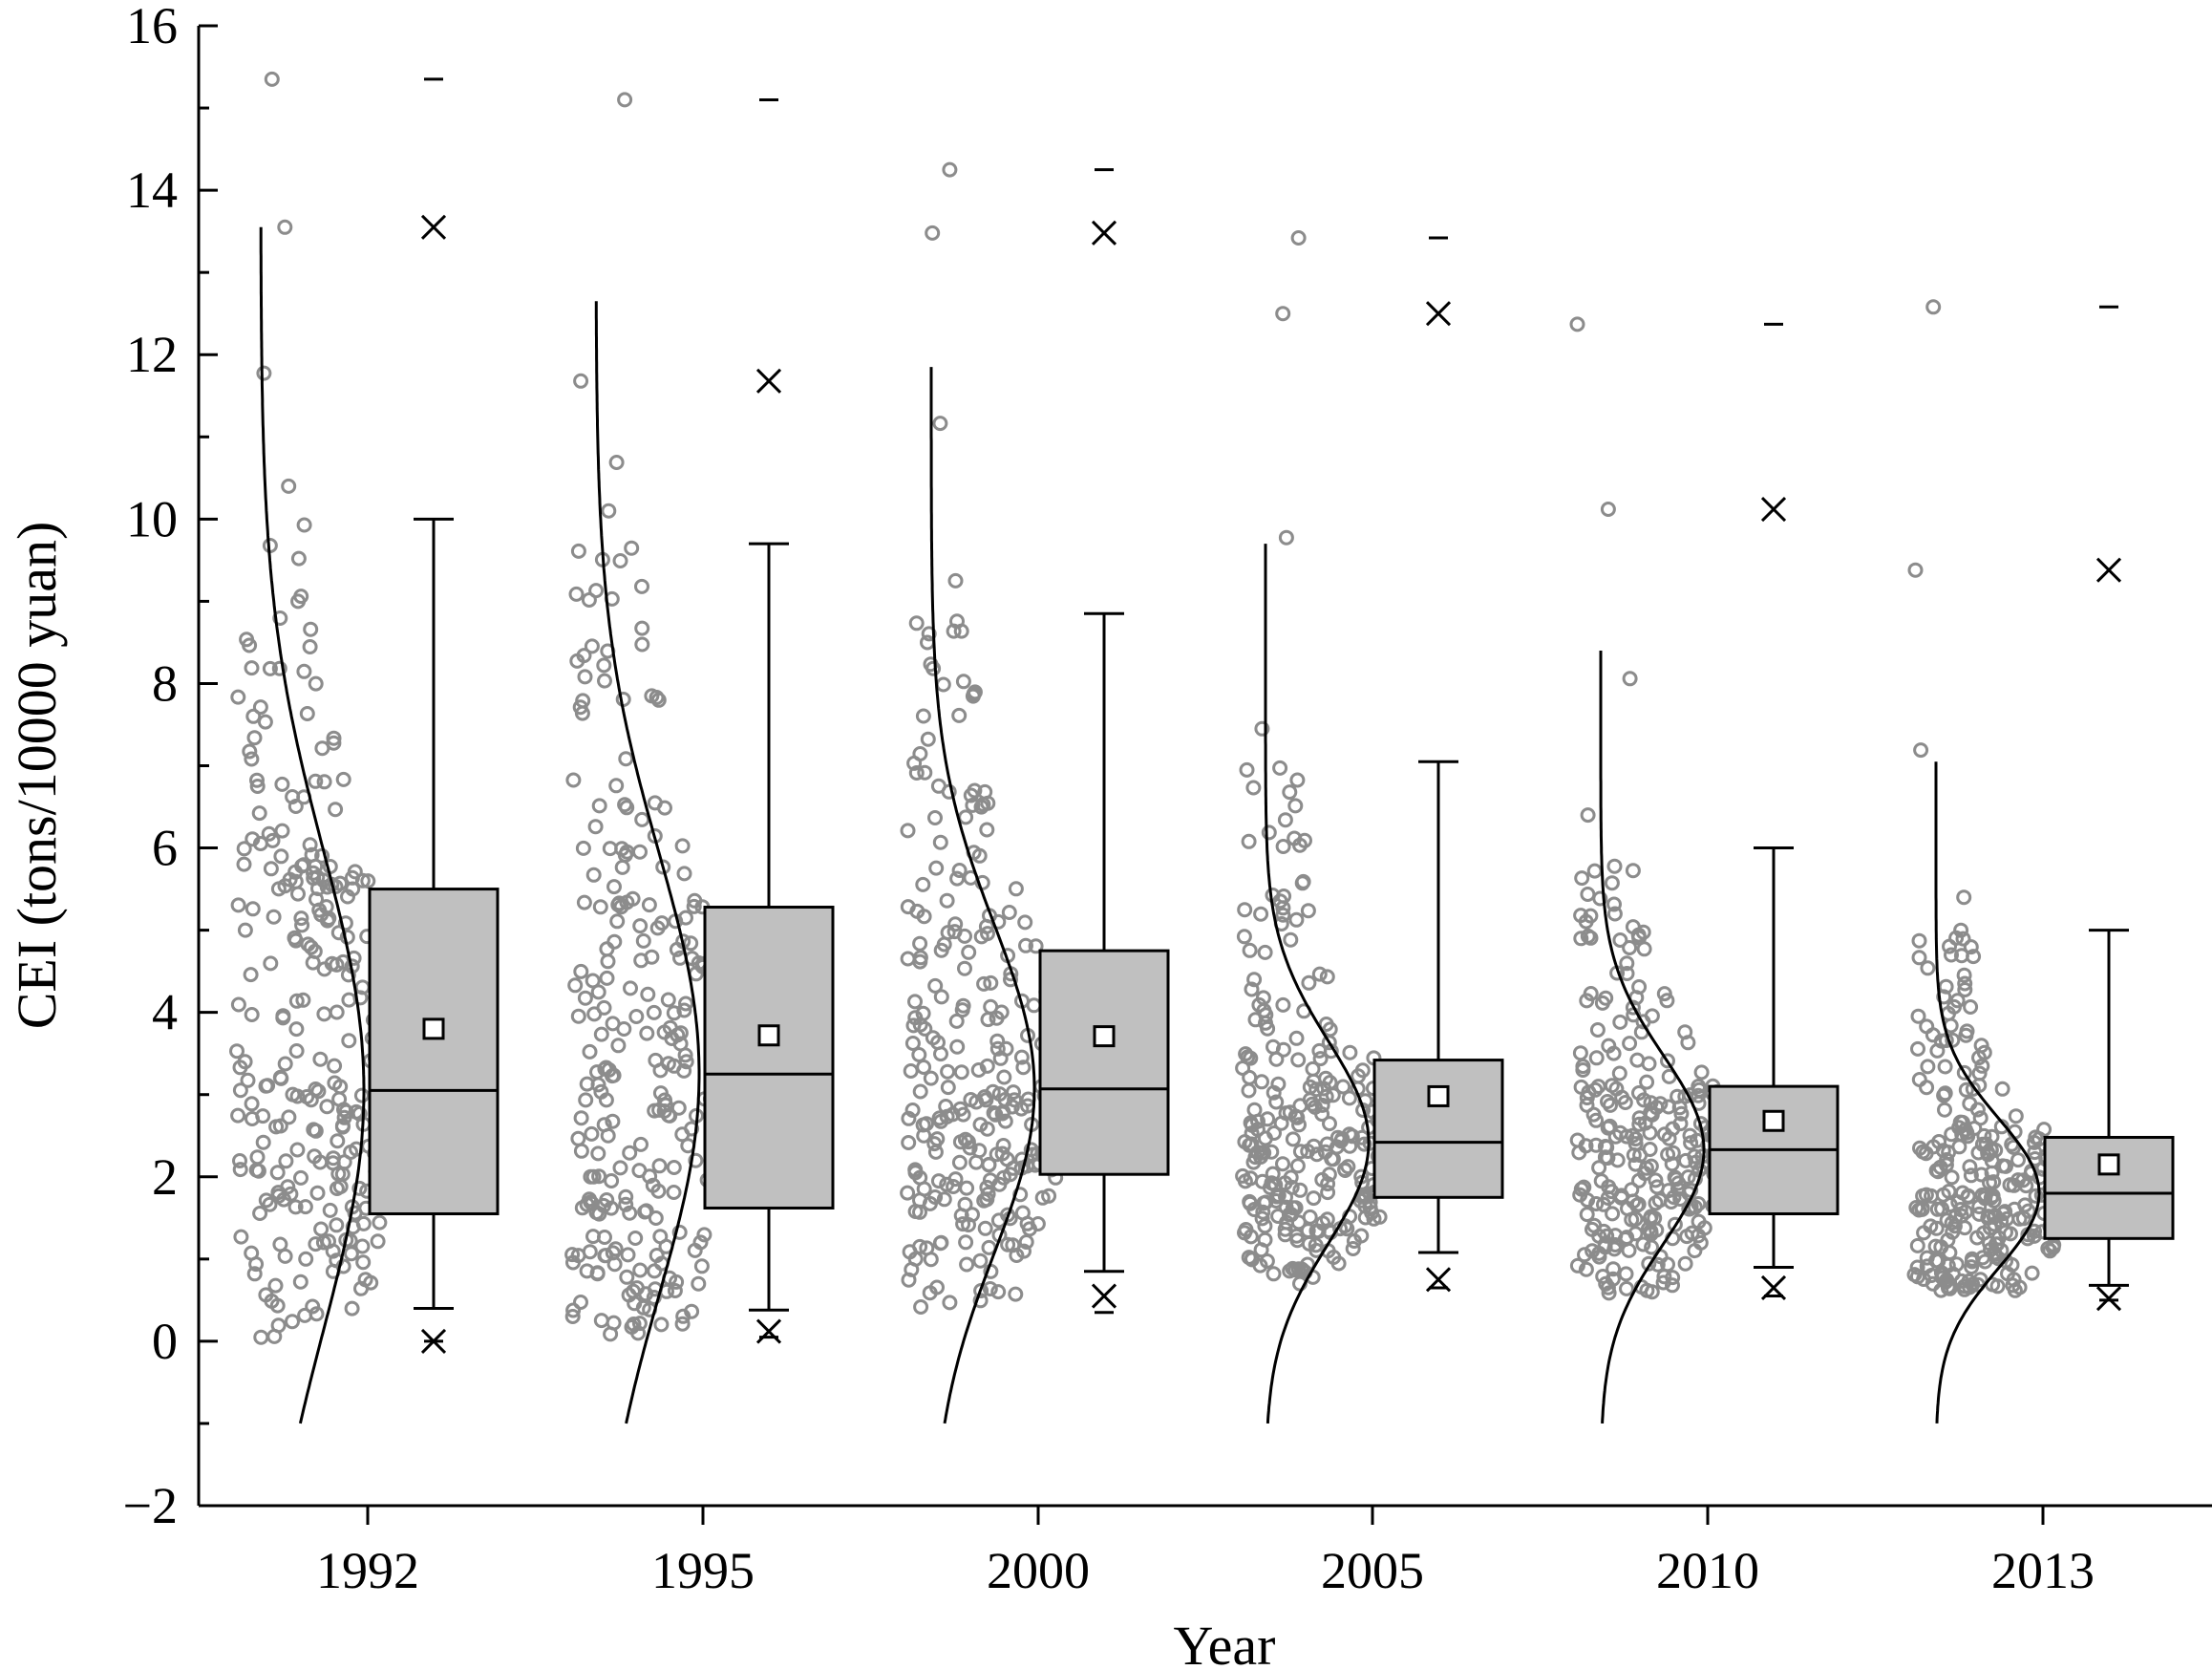  I want to click on data-points-2005, so click(1324, 761).